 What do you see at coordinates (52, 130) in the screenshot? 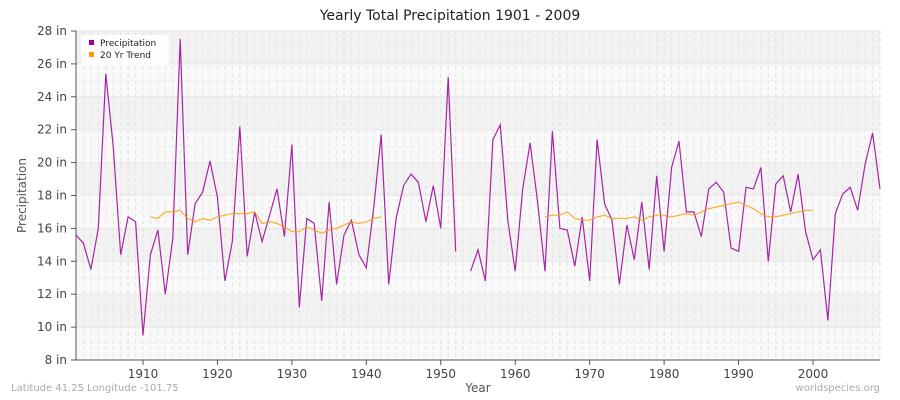
I see `y-tick-label: 22 in` at bounding box center [52, 130].